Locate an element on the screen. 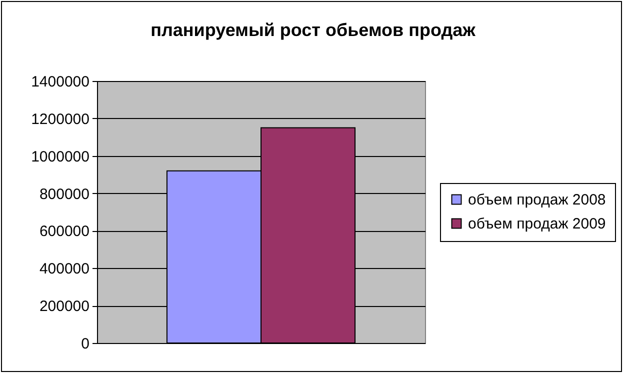 This screenshot has width=627, height=376. y-tick-label: 200000 is located at coordinates (64, 307).